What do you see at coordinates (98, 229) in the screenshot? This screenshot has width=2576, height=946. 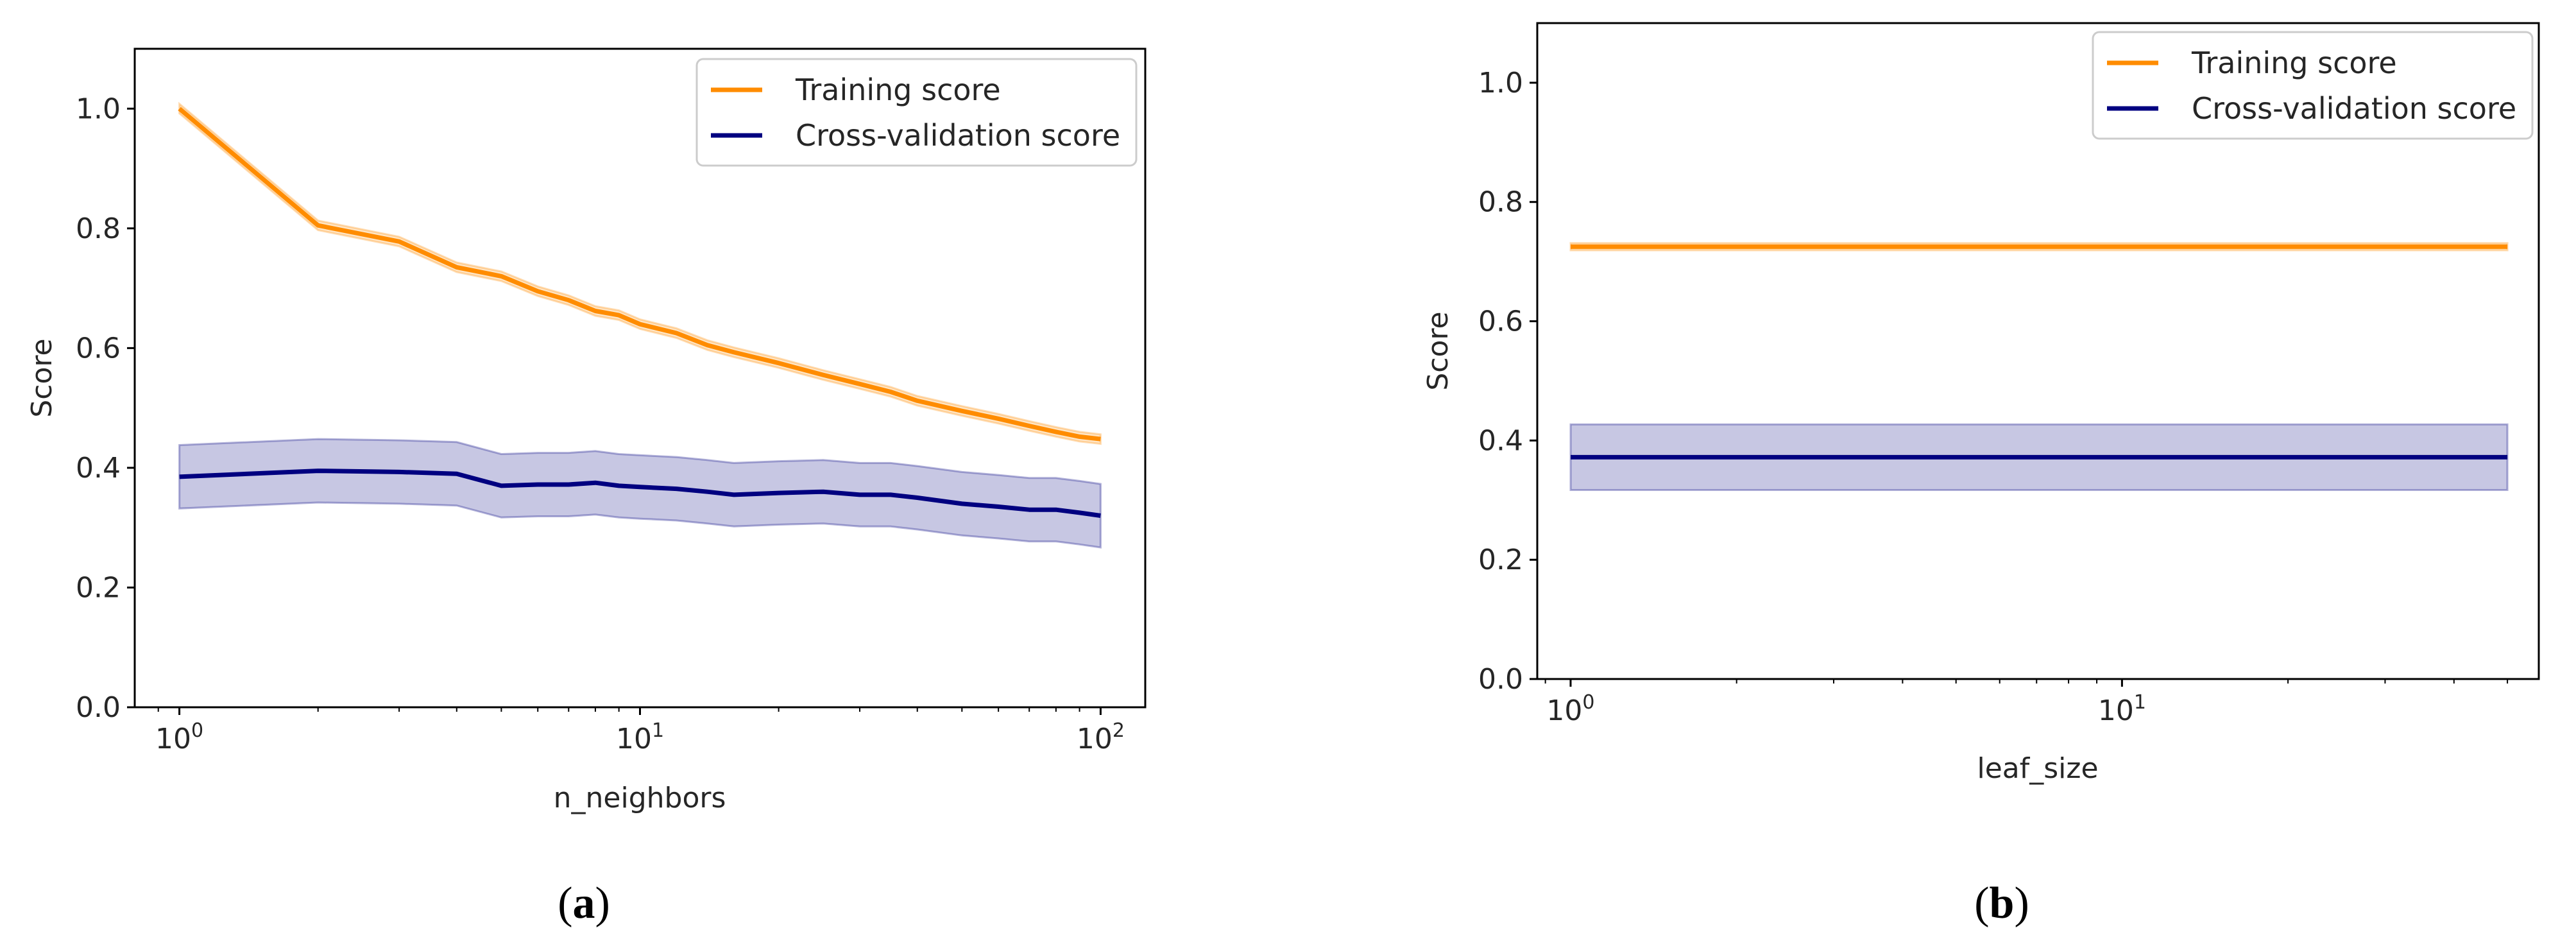 I see `panel-a-y-tick-label: 0.8` at bounding box center [98, 229].